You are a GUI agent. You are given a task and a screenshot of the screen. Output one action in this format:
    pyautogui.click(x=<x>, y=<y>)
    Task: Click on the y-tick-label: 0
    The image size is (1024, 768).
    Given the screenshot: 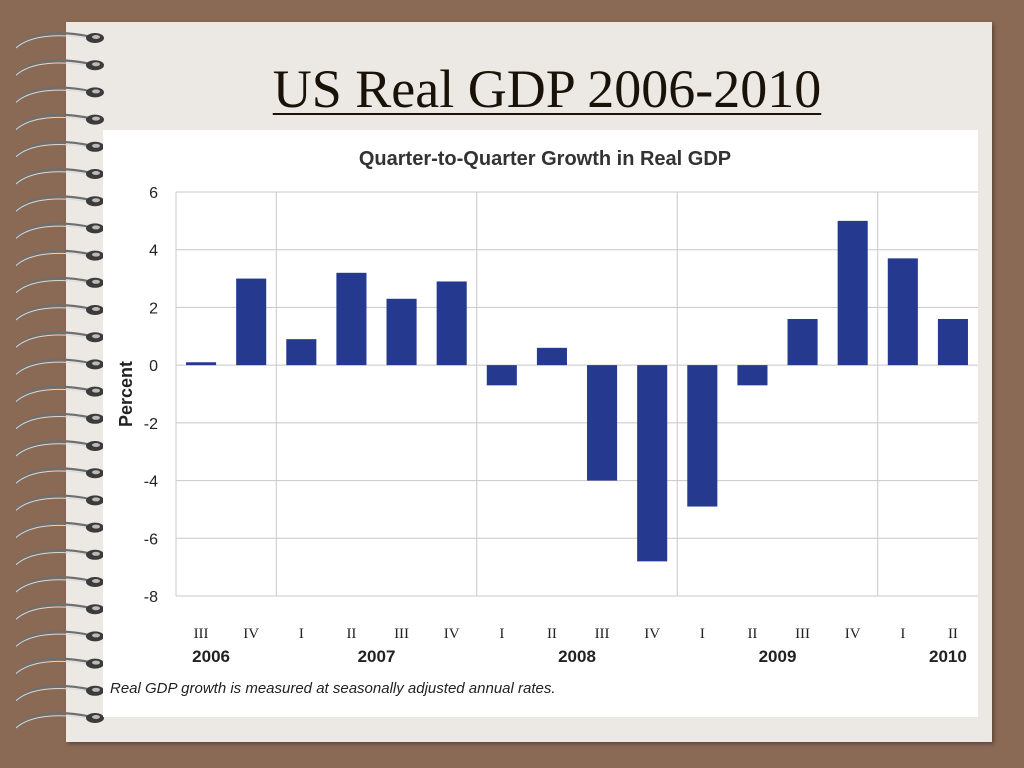 What is the action you would take?
    pyautogui.click(x=153, y=366)
    